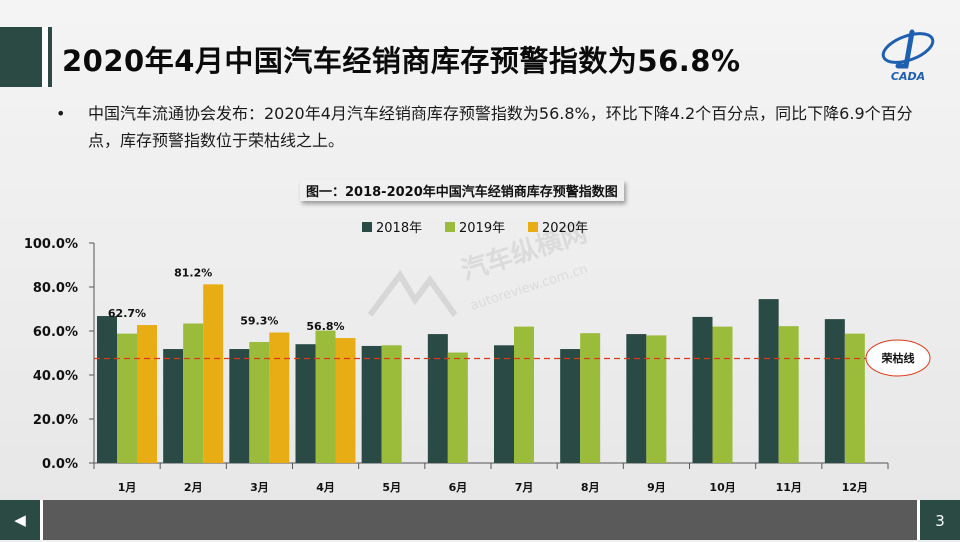 The width and height of the screenshot is (960, 542). What do you see at coordinates (458, 487) in the screenshot?
I see `x-tick-label: 6月` at bounding box center [458, 487].